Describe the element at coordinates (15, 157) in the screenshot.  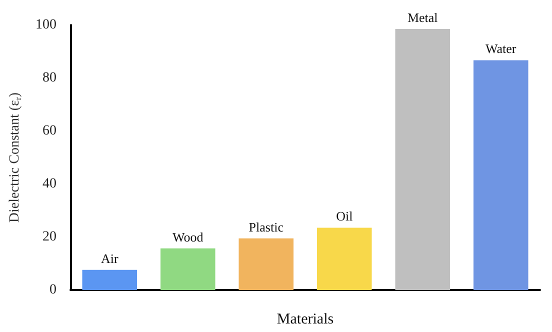
I see `y-axis-title: Dielectric Constant (εr)` at that location.